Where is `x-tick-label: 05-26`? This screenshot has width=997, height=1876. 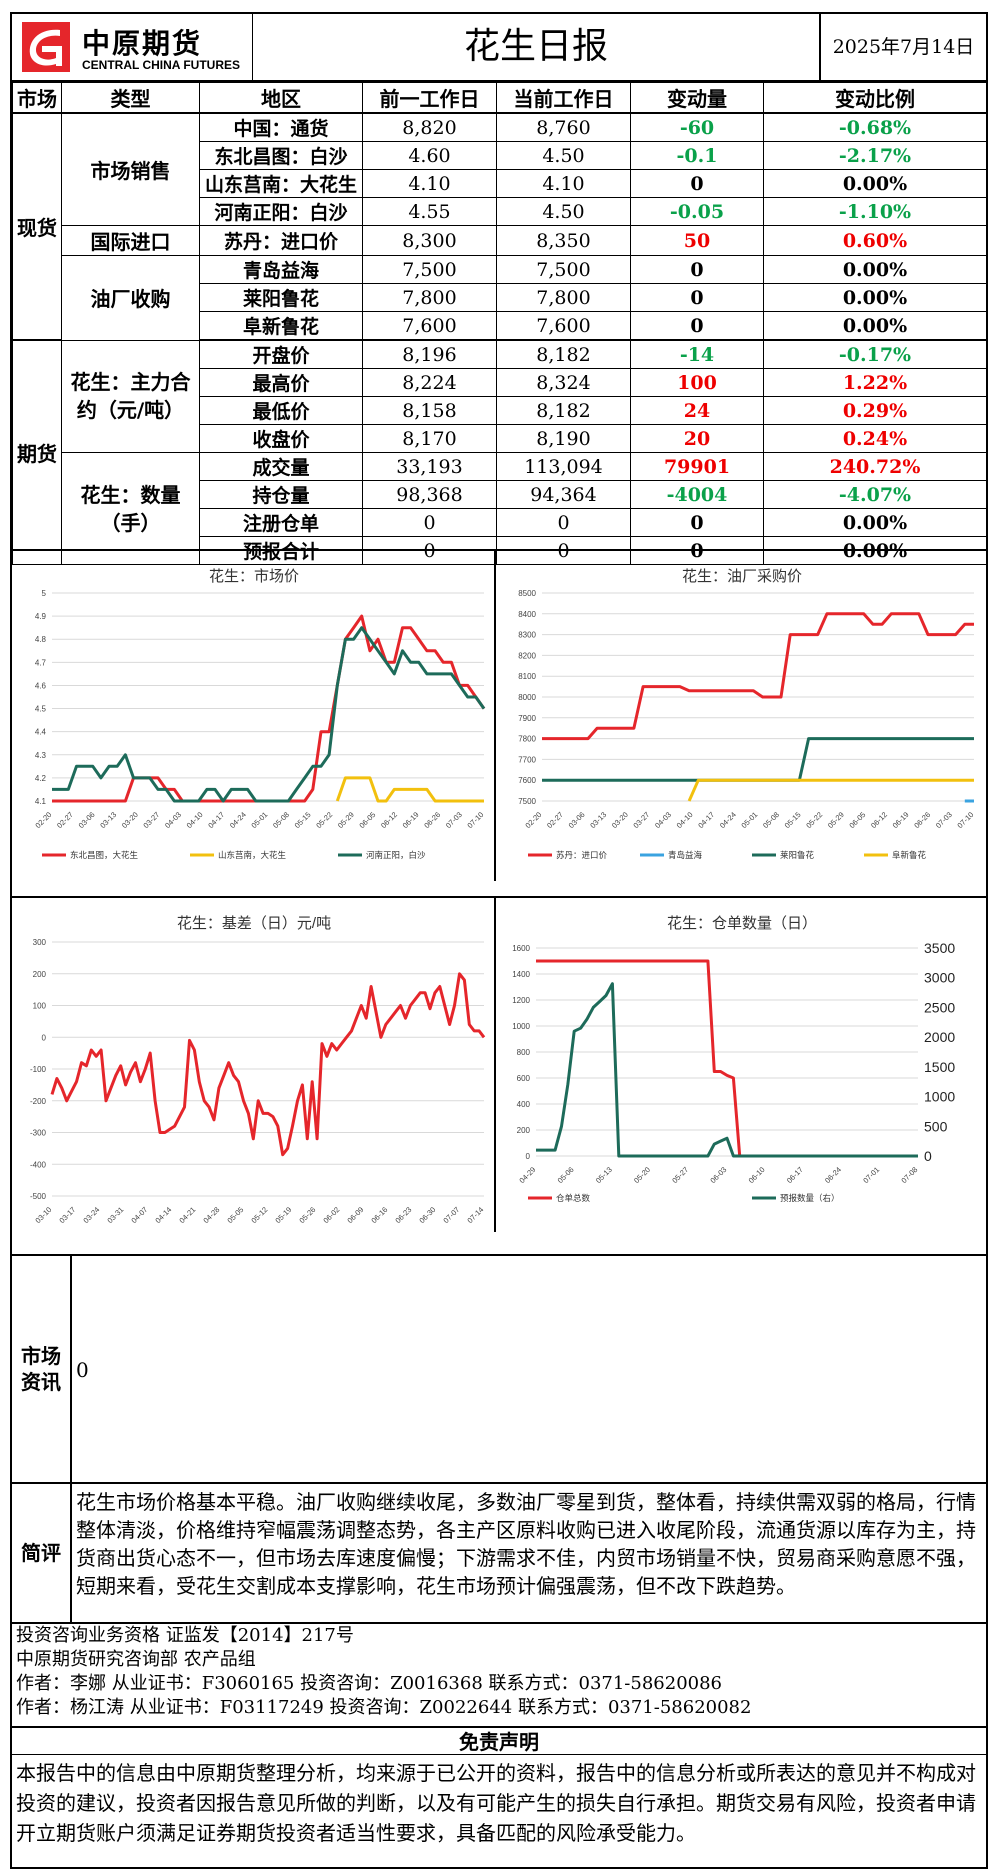 x-tick-label: 05-26 is located at coordinates (307, 1215).